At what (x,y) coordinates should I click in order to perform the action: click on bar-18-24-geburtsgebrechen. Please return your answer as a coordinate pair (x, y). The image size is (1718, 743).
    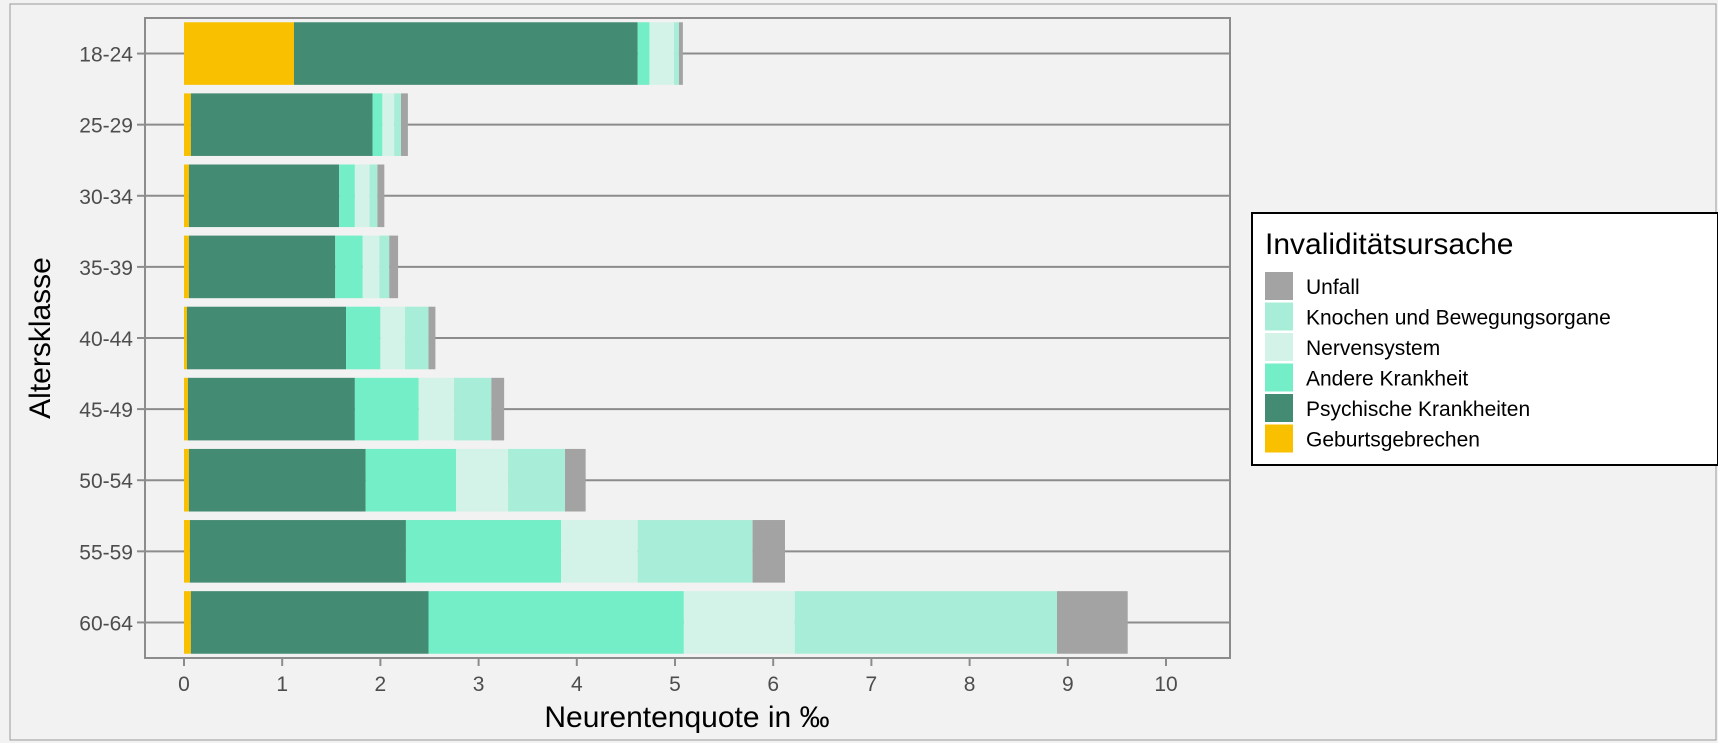
    Looking at the image, I should click on (239, 53).